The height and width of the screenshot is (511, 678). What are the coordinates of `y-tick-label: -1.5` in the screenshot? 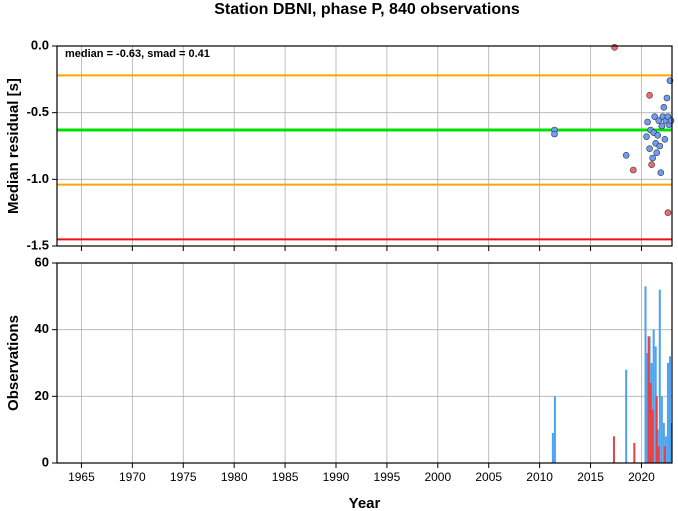 It's located at (38, 244).